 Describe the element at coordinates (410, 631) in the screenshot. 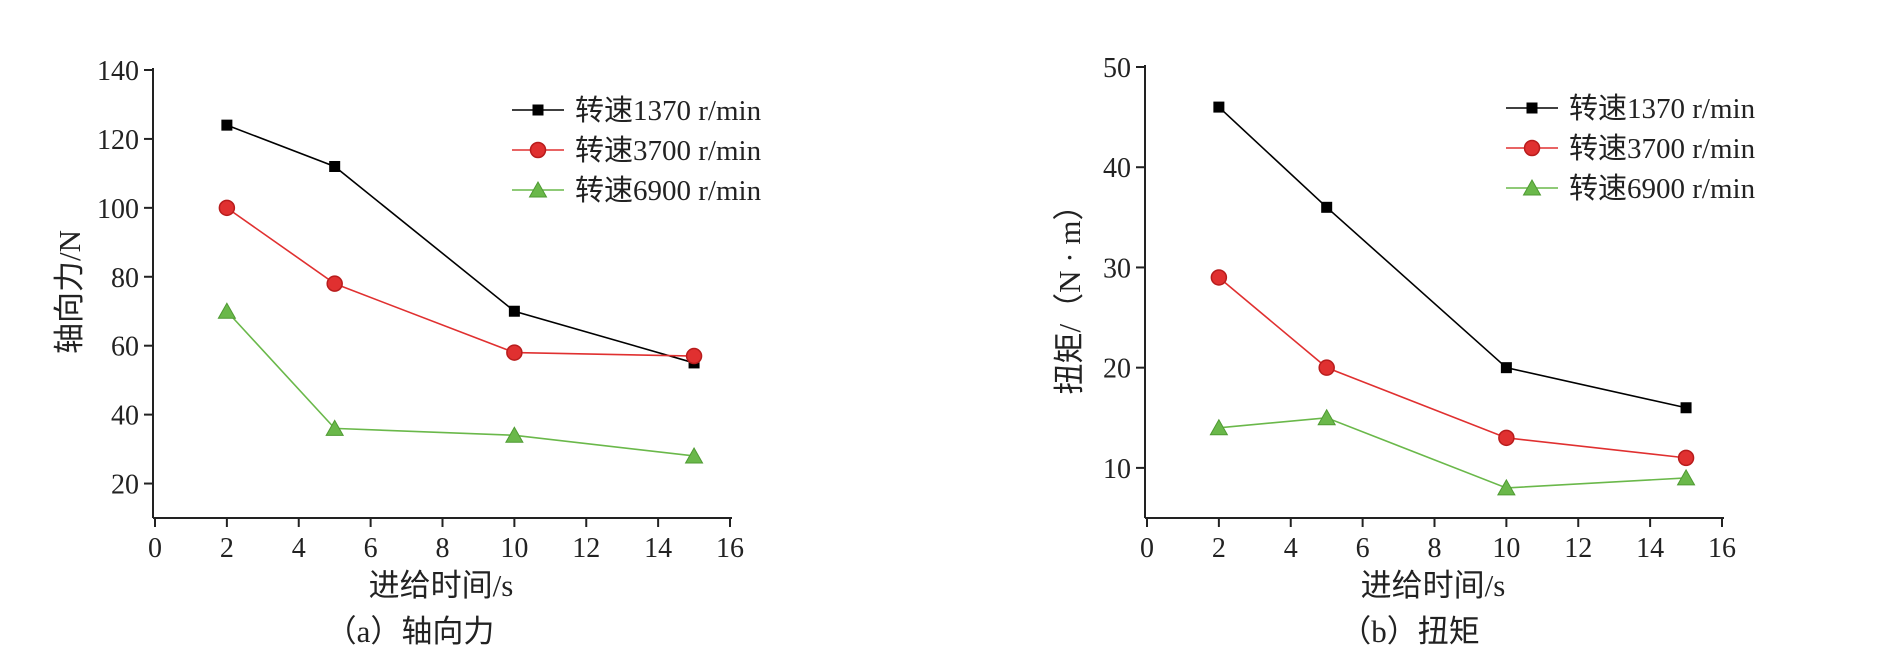

I see `chart-a-caption: （a）轴向力` at that location.